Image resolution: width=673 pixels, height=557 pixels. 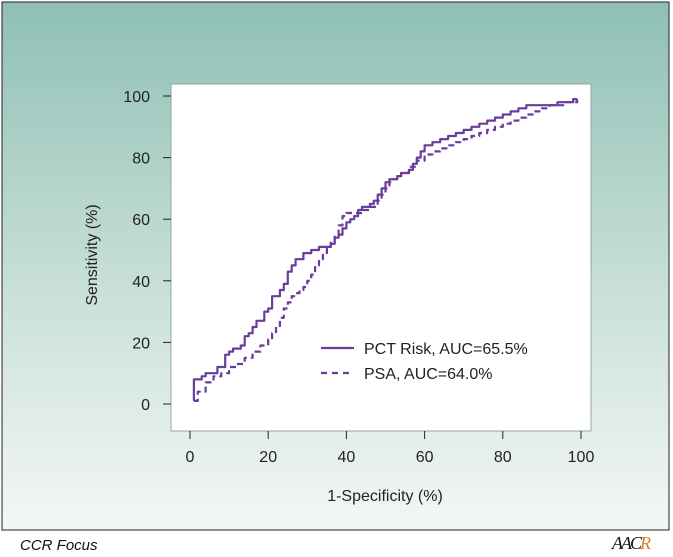 What do you see at coordinates (347, 457) in the screenshot?
I see `x-tick-label: 40` at bounding box center [347, 457].